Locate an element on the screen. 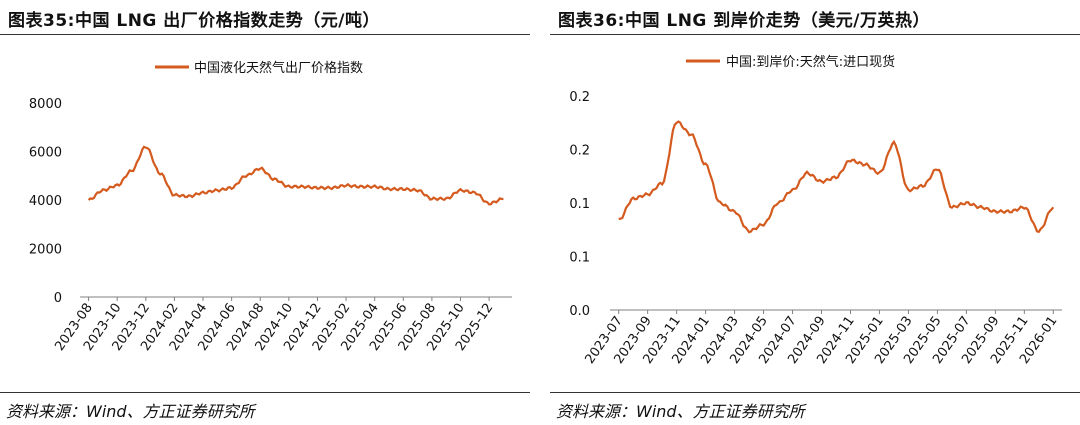 This screenshot has width=1080, height=425. y-tick-label: 6000 is located at coordinates (45, 153).